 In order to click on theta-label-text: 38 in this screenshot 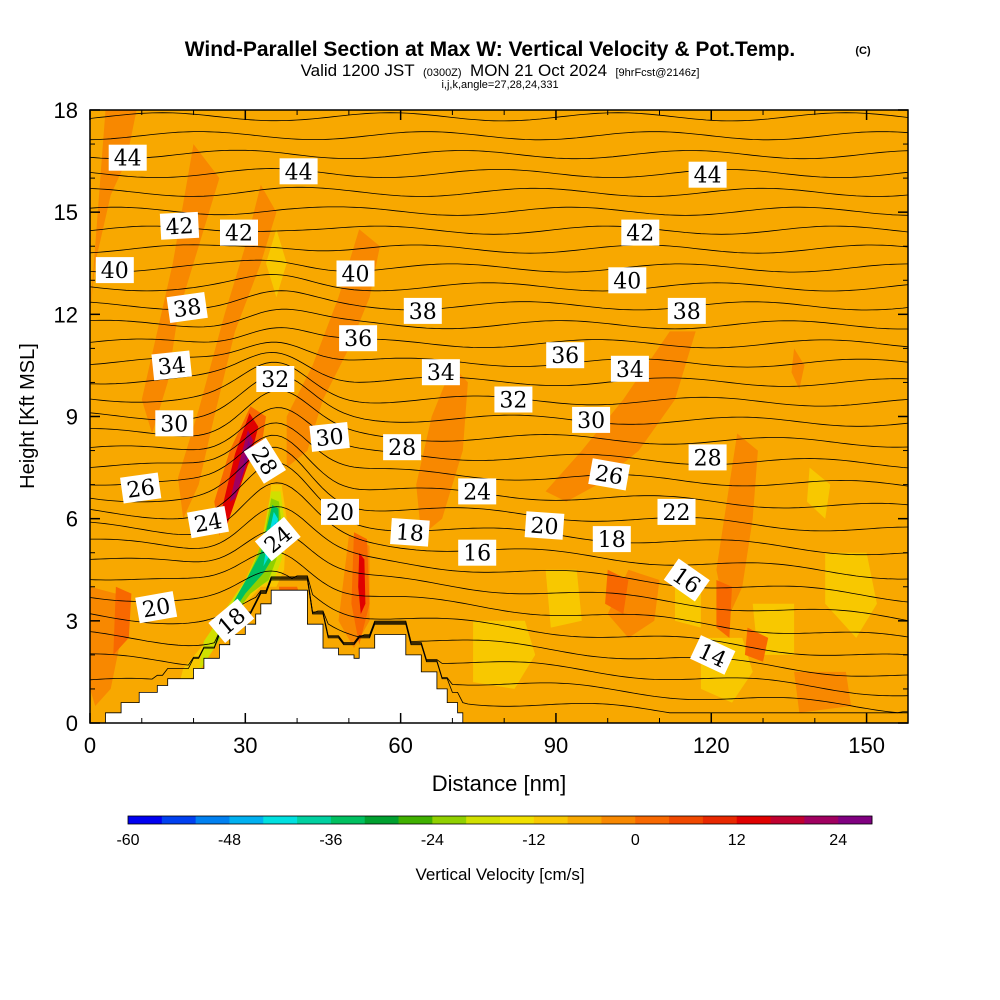, I will do `click(423, 312)`.